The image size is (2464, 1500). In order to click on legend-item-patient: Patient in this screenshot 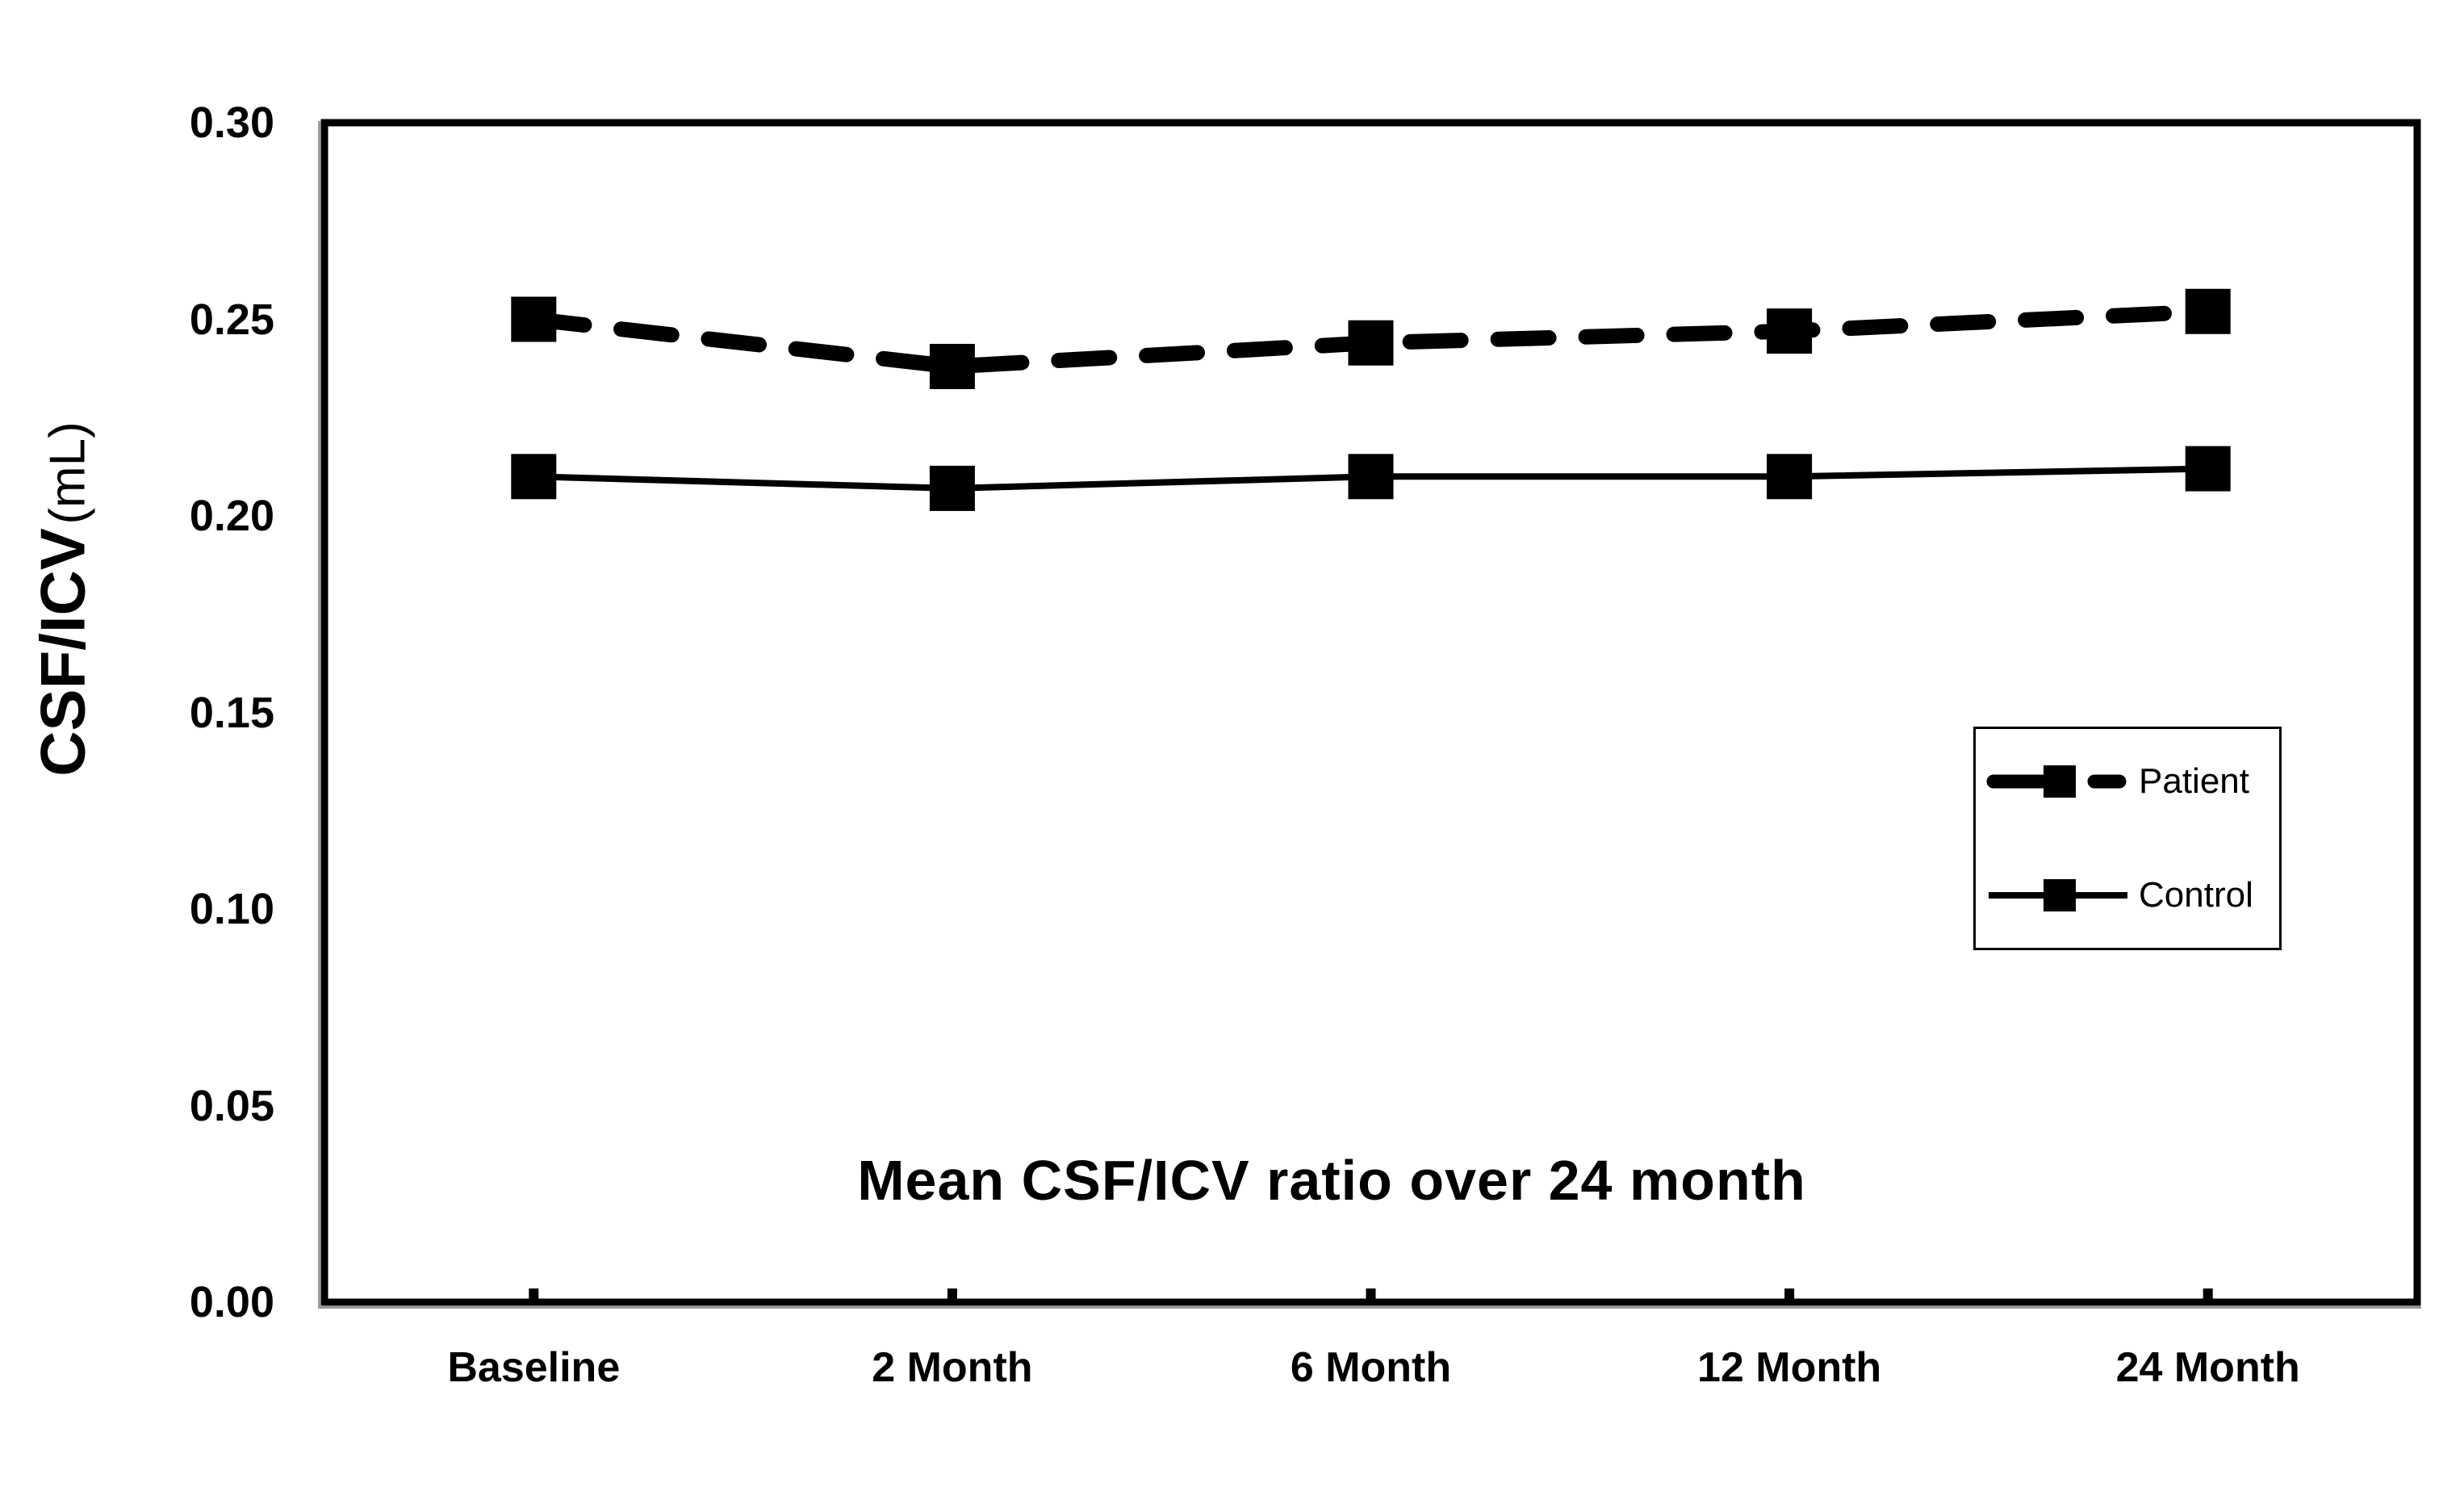, I will do `click(2129, 781)`.